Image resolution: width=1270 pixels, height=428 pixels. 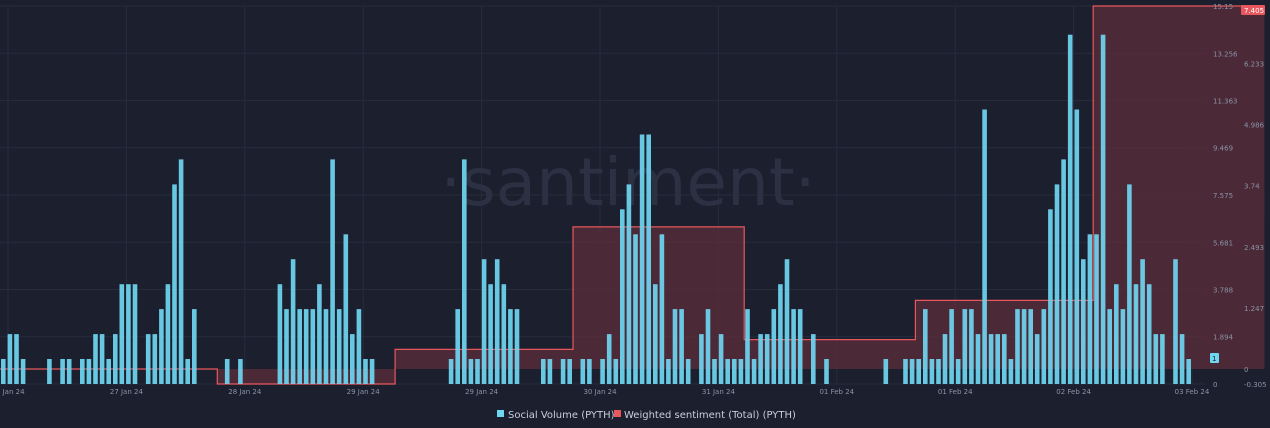 I want to click on x-tick-label: 03 Feb 24, so click(x=1192, y=392).